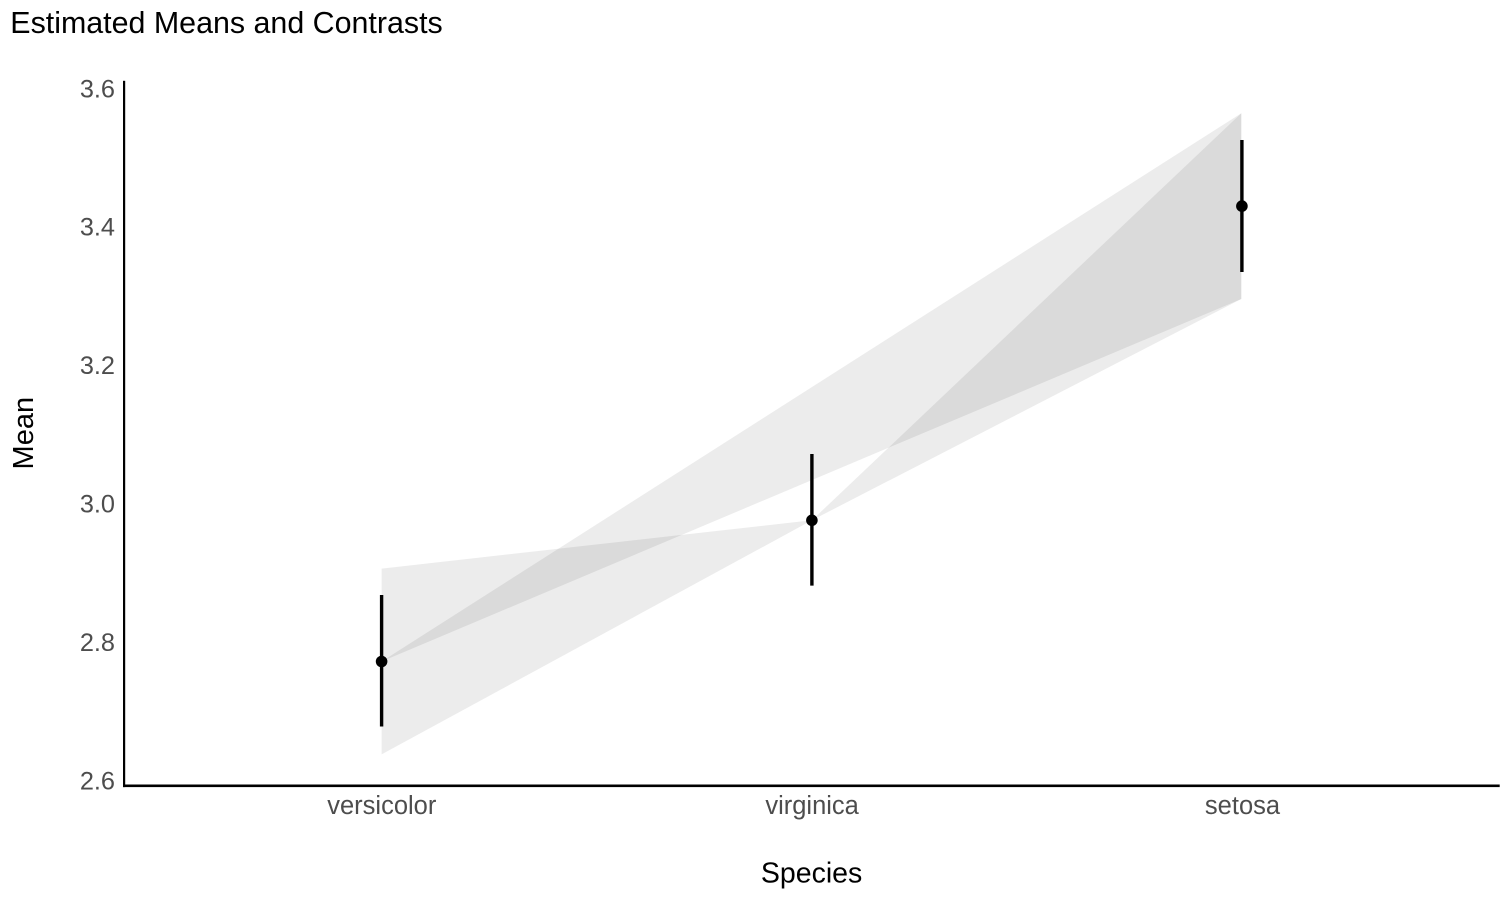  What do you see at coordinates (97, 643) in the screenshot?
I see `svg-text: 2.8` at bounding box center [97, 643].